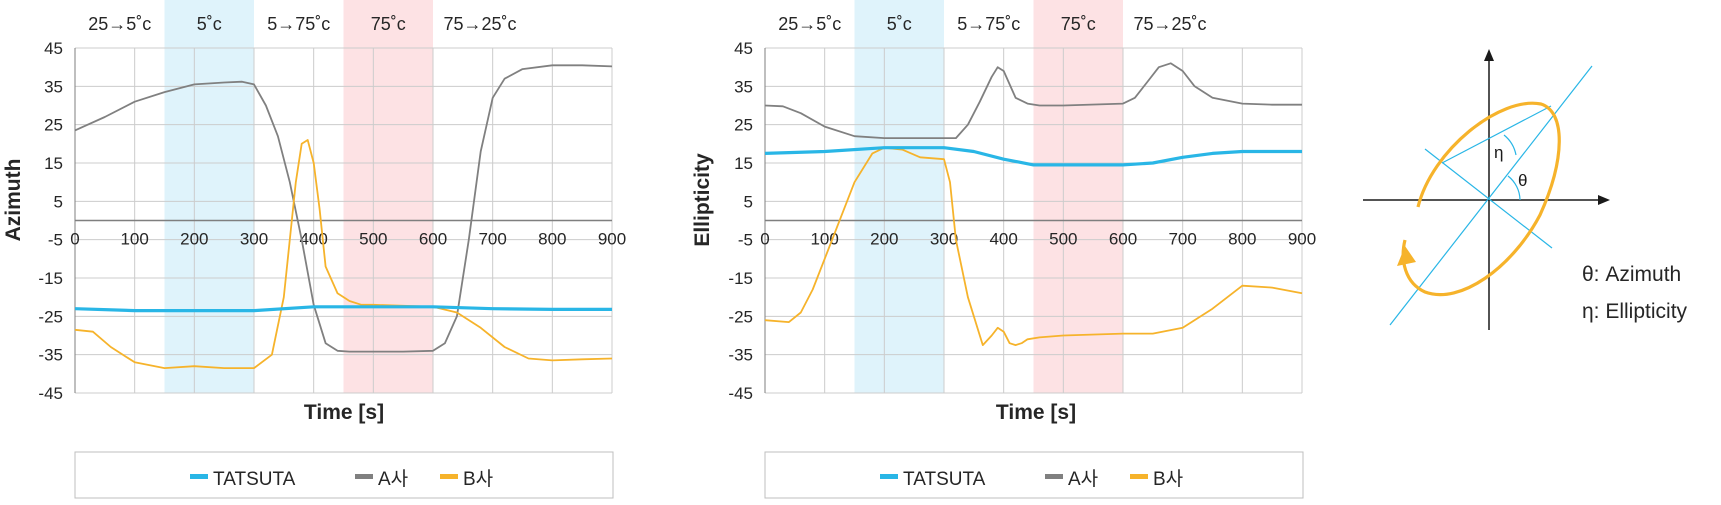 The image size is (1721, 505). I want to click on y-axis-label: Ellipticity, so click(702, 200).